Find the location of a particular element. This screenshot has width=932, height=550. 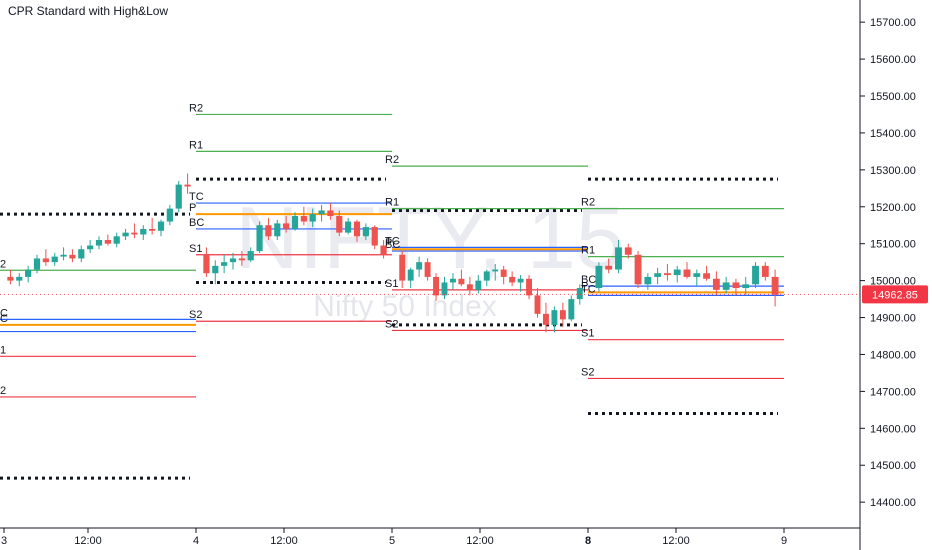

time-tick-label: 9 is located at coordinates (784, 541).